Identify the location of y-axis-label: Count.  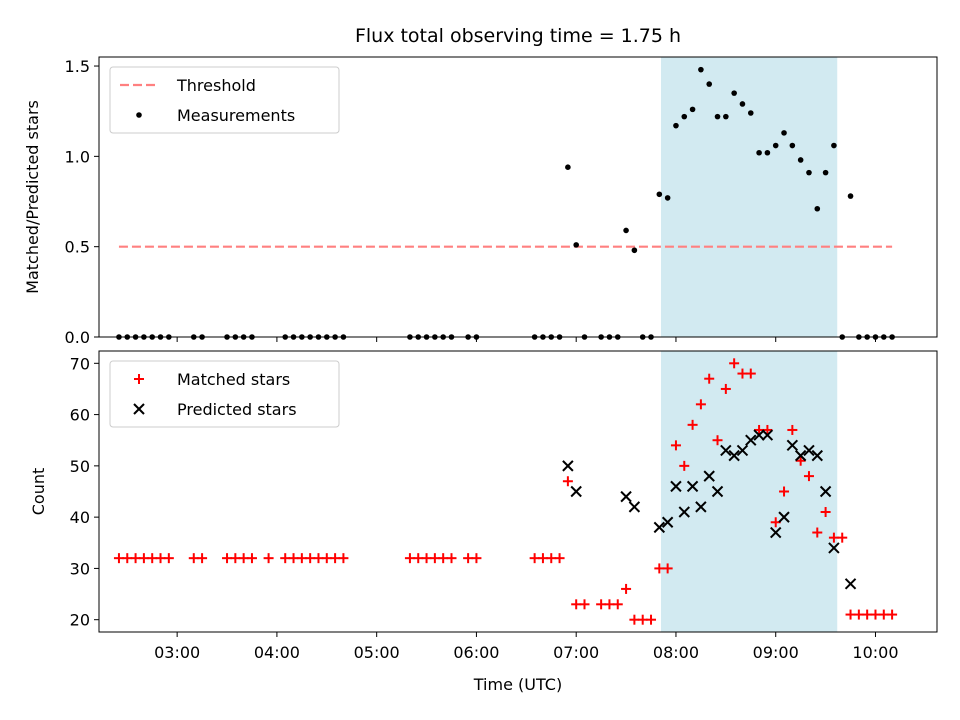
(38, 492).